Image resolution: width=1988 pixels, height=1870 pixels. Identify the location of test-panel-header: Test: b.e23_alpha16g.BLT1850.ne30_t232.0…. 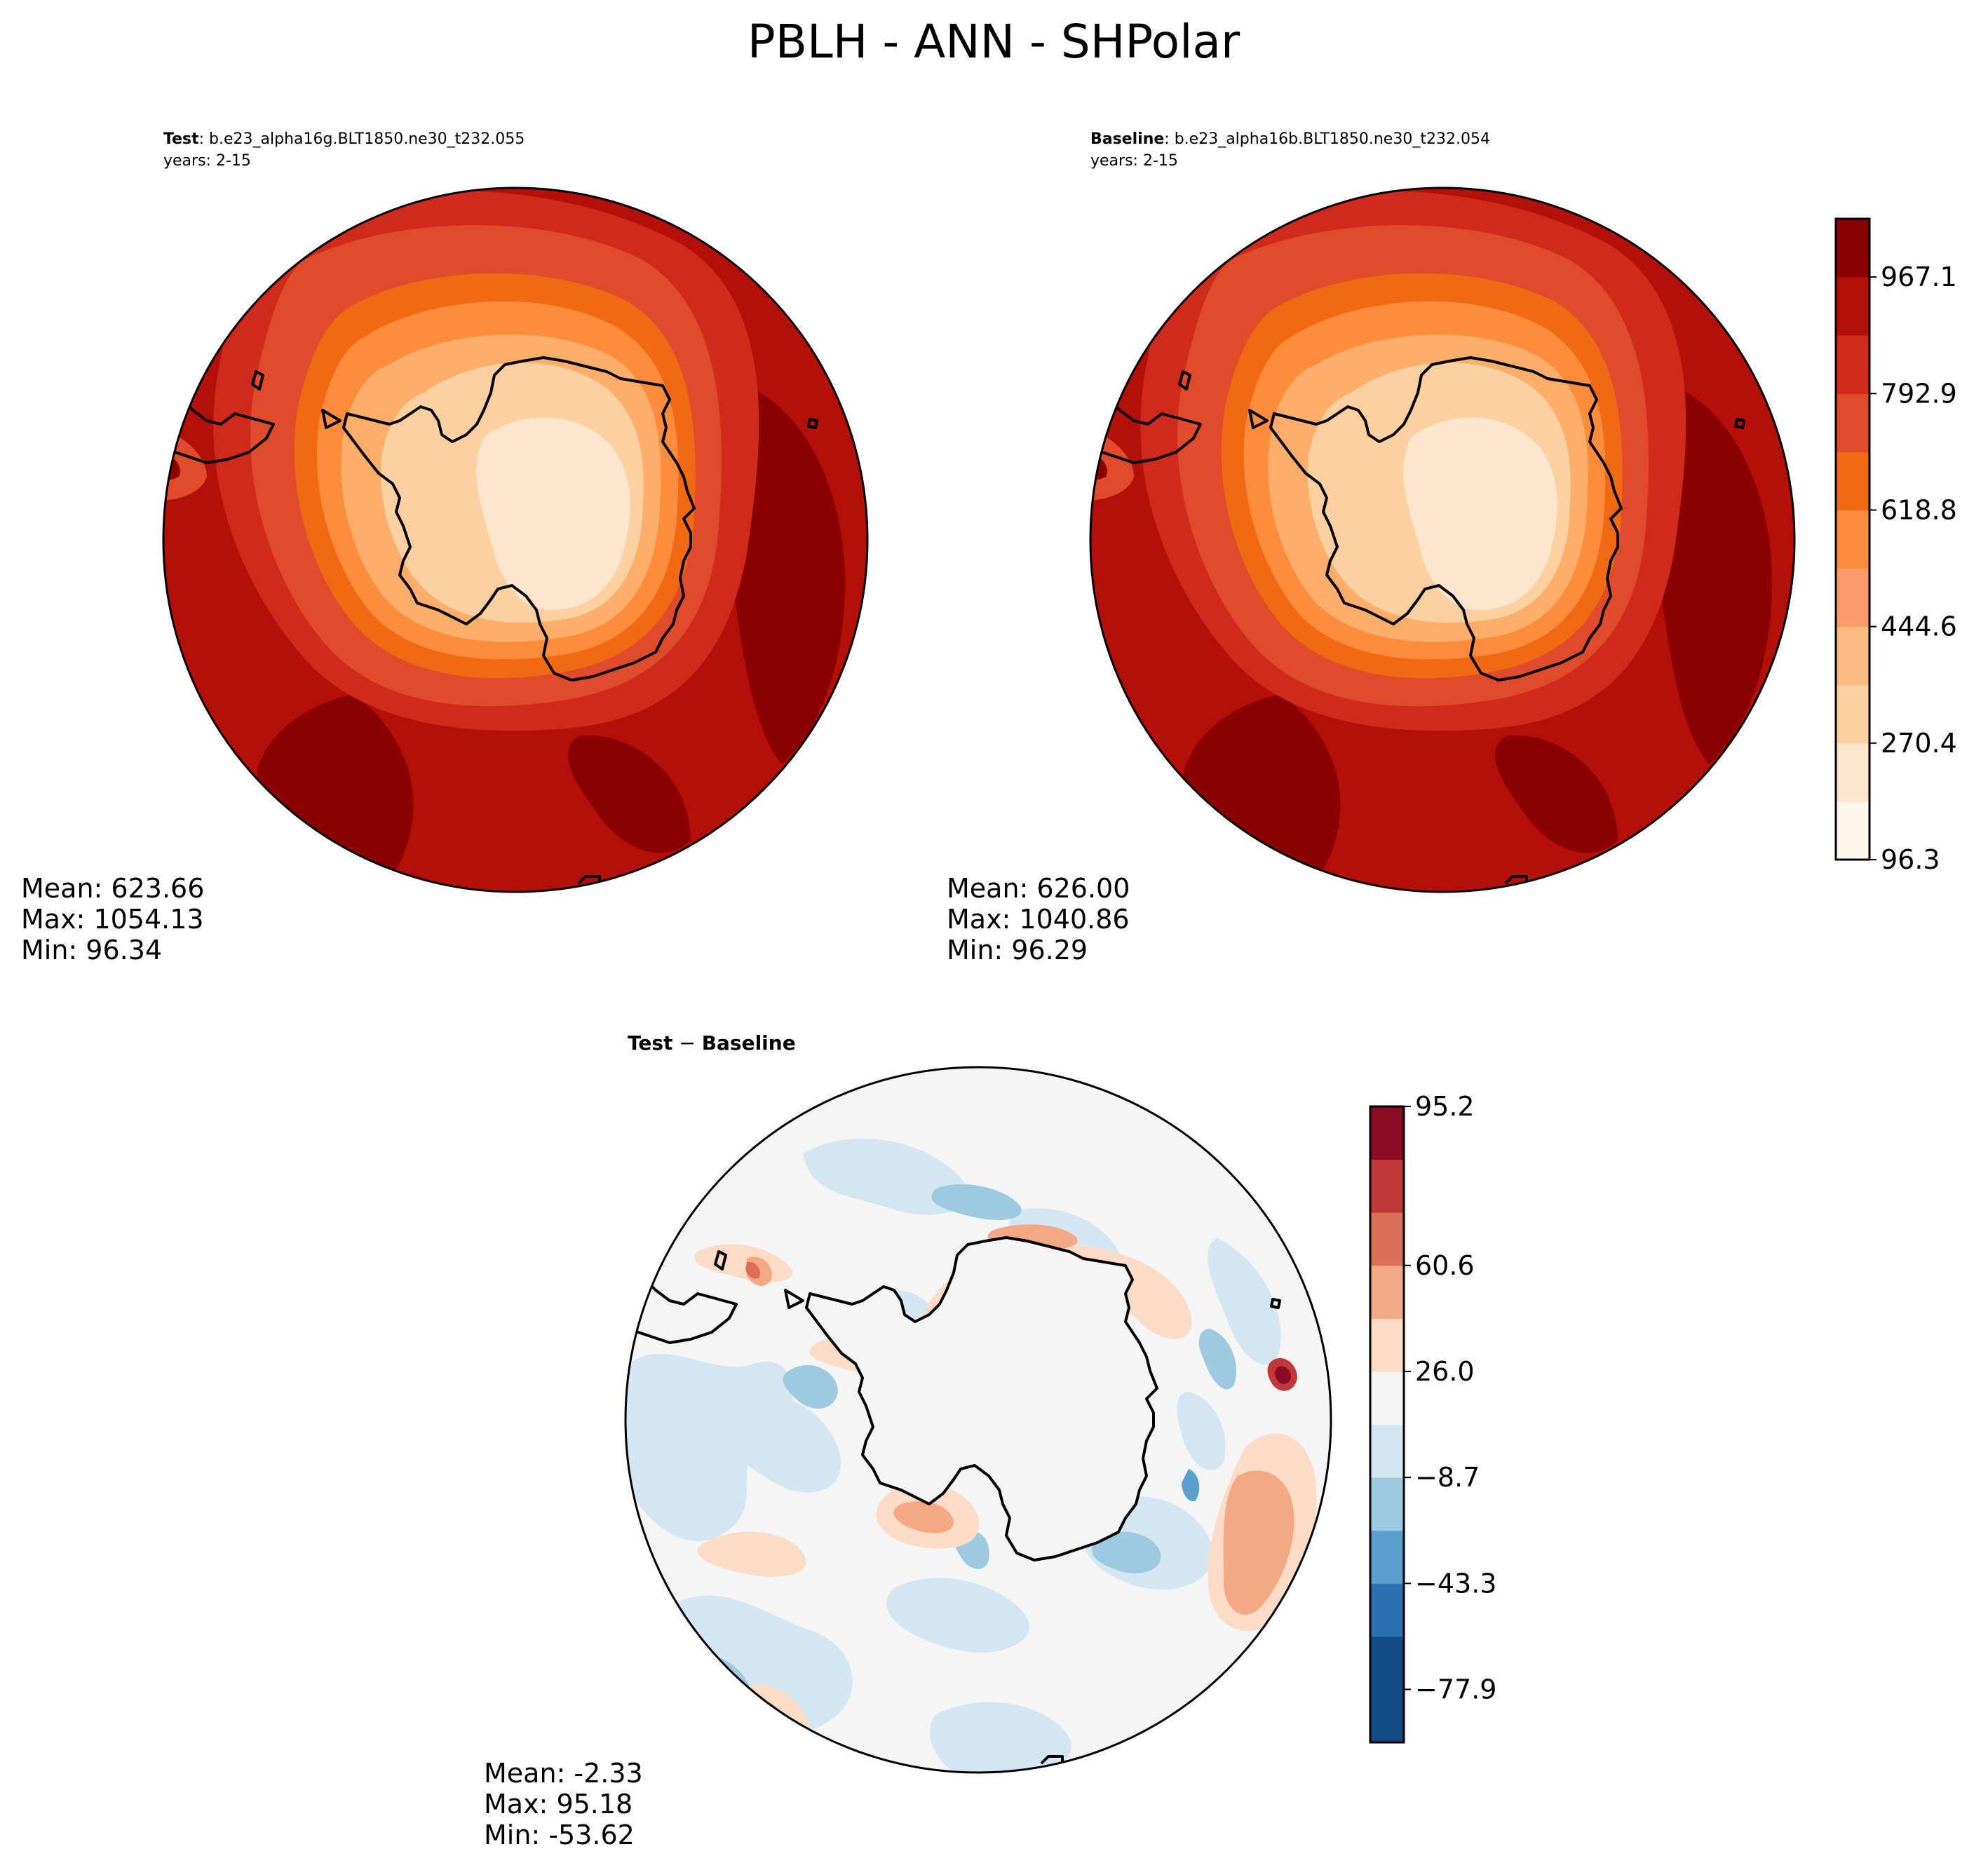
(344, 139).